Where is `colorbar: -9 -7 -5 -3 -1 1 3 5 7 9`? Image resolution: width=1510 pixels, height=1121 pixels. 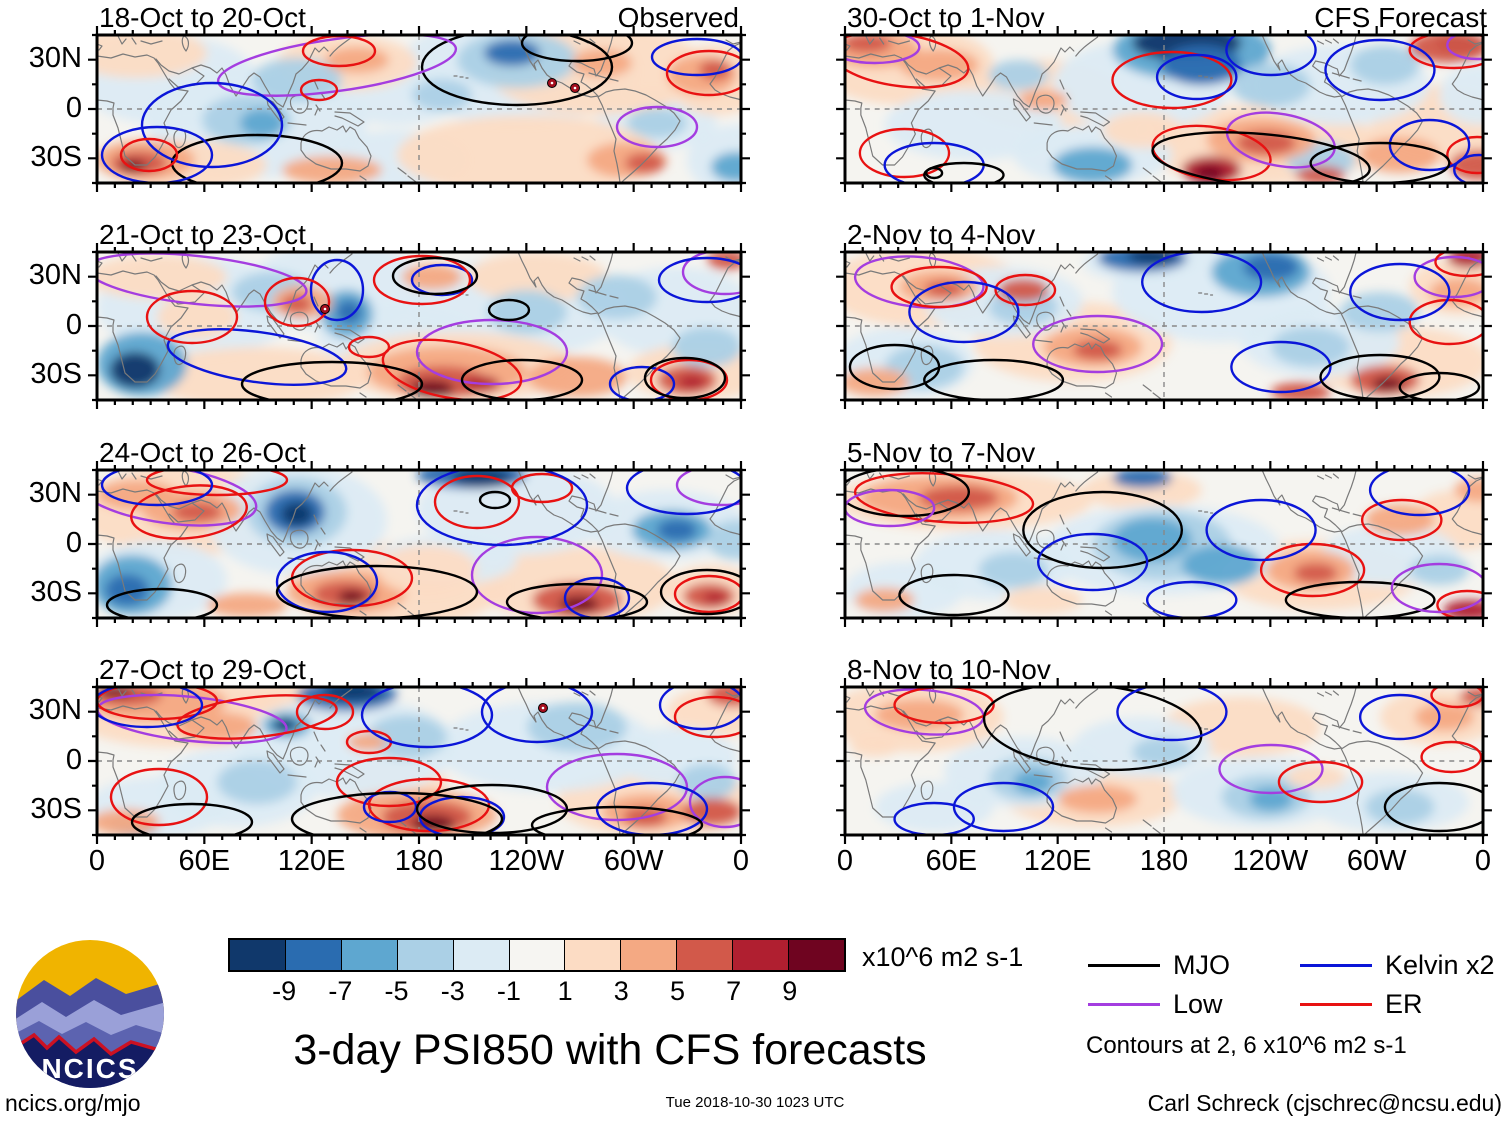 colorbar: -9 -7 -5 -3 -1 1 3 5 7 9 is located at coordinates (537, 973).